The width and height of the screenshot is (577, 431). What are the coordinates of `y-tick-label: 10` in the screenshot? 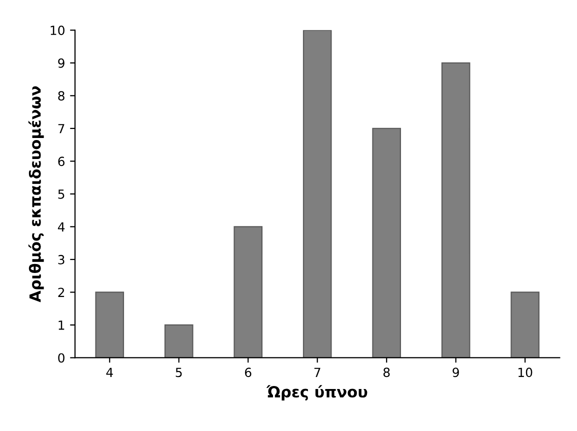 It's located at (57, 31).